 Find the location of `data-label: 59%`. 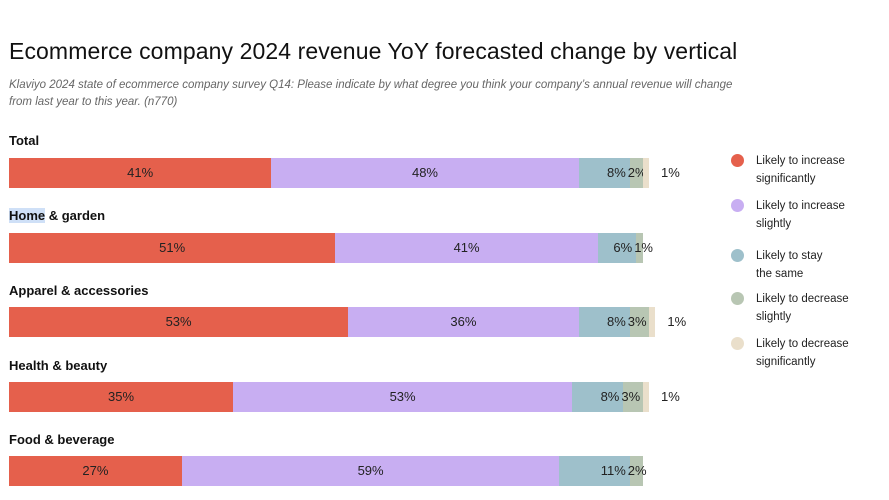

data-label: 59% is located at coordinates (370, 470).